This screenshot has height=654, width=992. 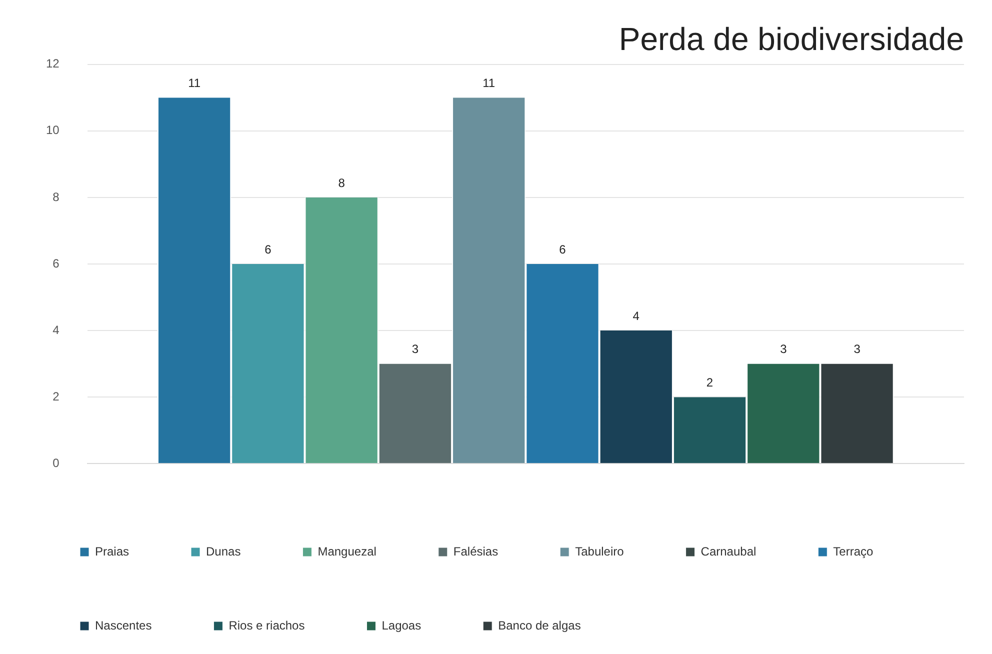 I want to click on data-label: 8, so click(x=342, y=183).